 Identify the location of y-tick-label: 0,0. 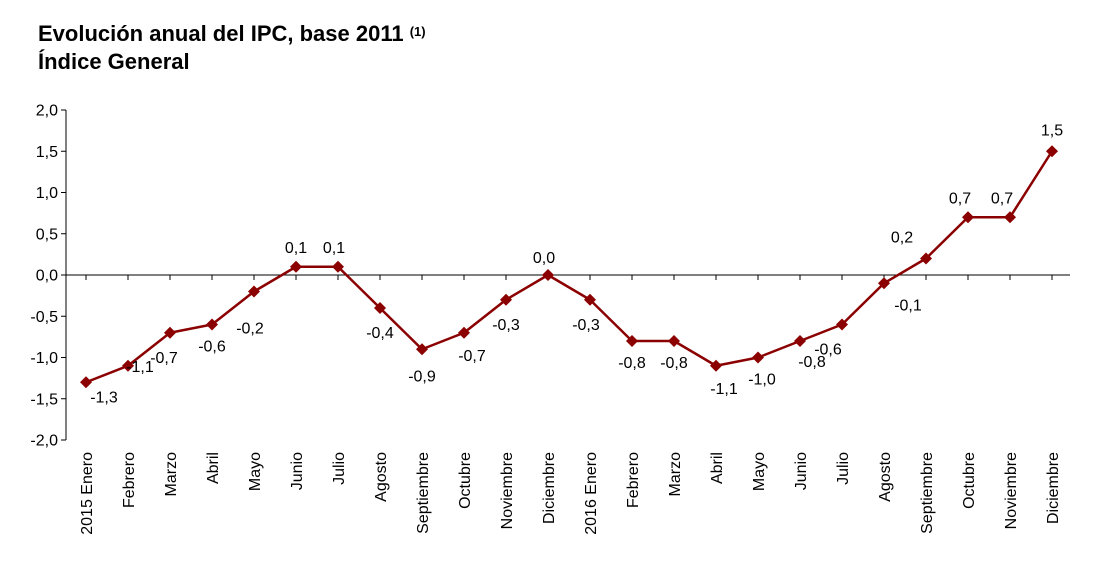
(47, 276).